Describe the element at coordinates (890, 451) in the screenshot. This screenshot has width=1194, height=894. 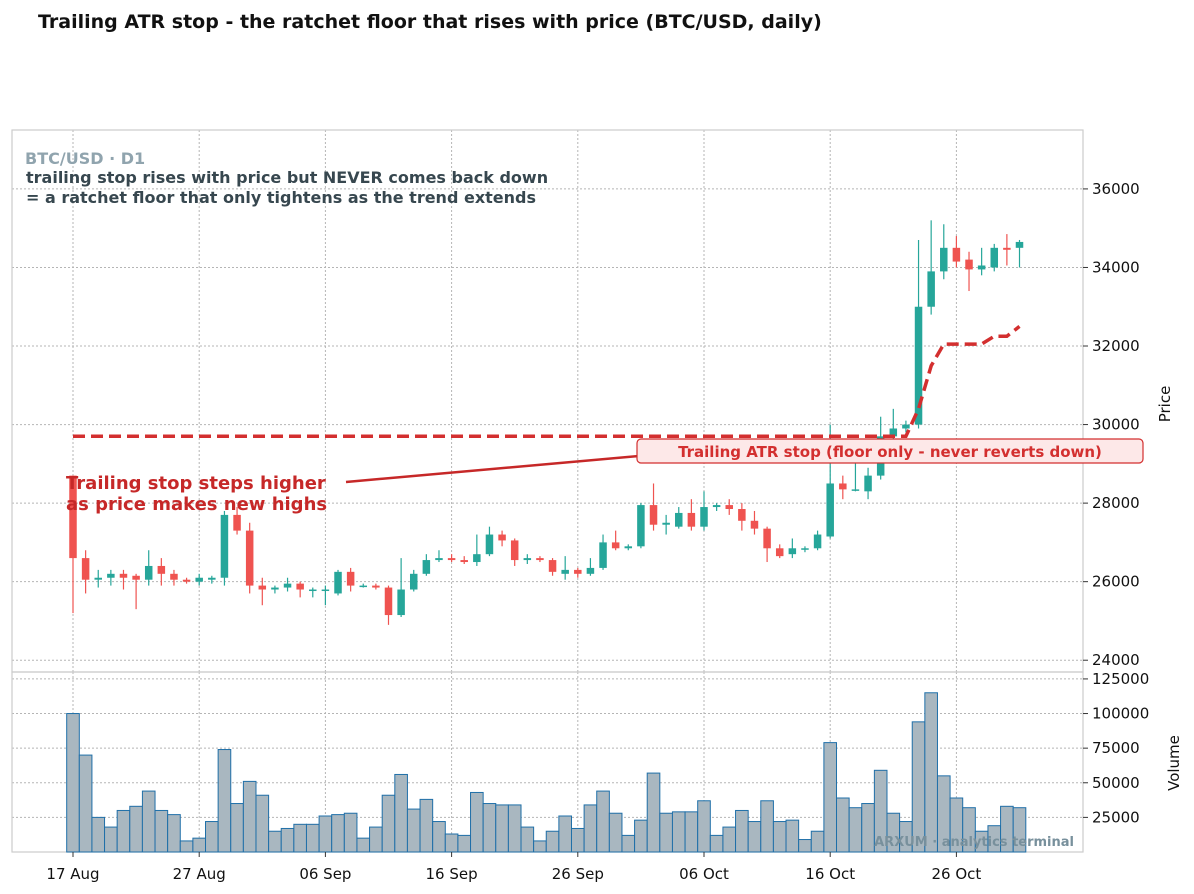
I see `legend-box-frame` at that location.